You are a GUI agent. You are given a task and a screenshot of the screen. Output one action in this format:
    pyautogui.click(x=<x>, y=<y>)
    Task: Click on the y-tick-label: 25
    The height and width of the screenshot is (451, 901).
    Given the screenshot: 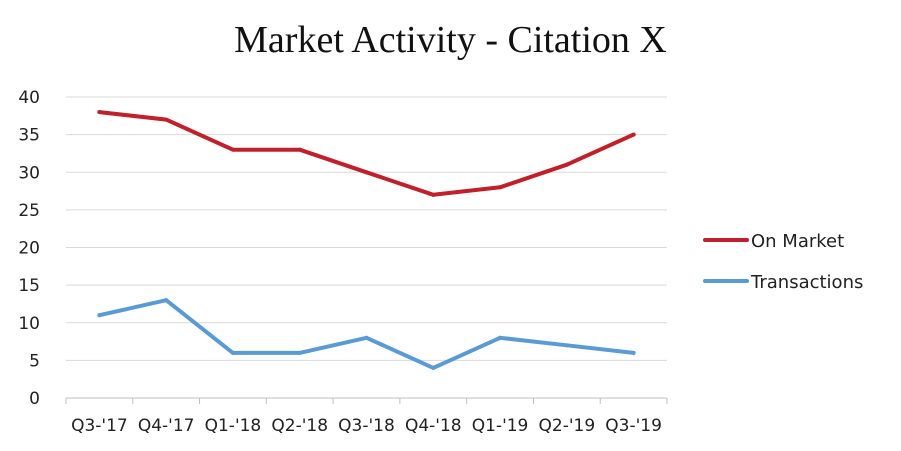 What is the action you would take?
    pyautogui.click(x=29, y=211)
    